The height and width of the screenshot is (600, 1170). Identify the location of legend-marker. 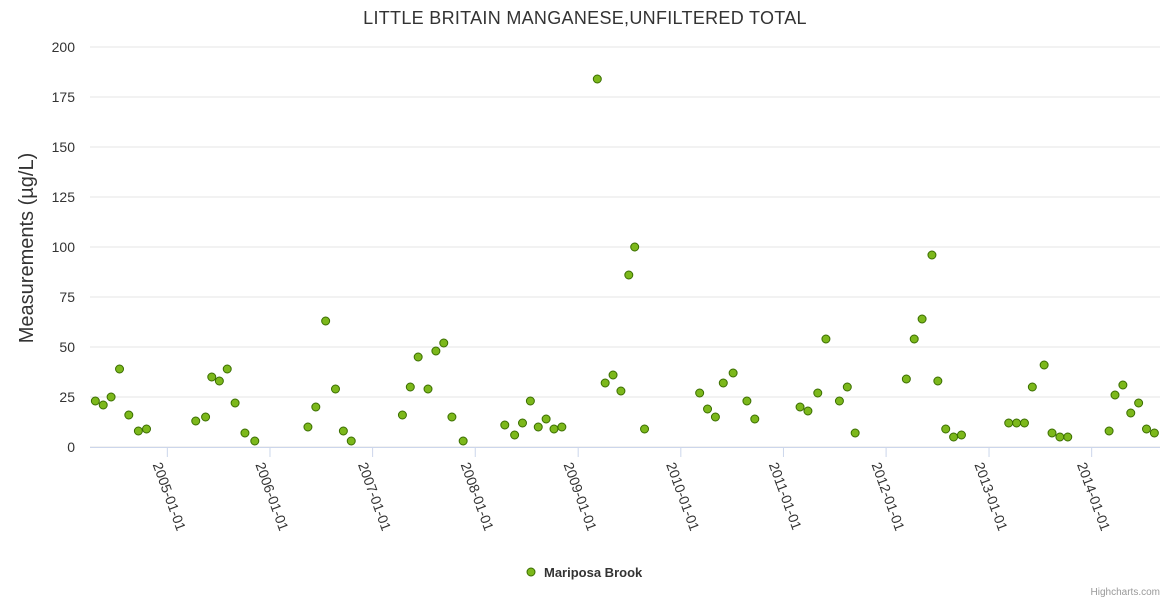
(531, 572).